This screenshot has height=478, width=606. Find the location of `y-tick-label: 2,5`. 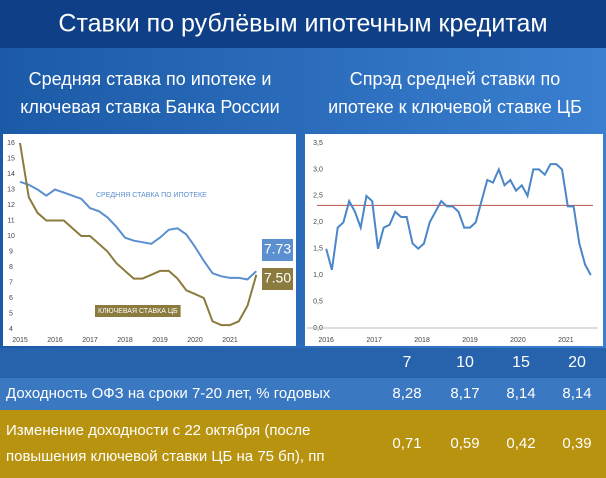

y-tick-label: 2,5 is located at coordinates (318, 196).